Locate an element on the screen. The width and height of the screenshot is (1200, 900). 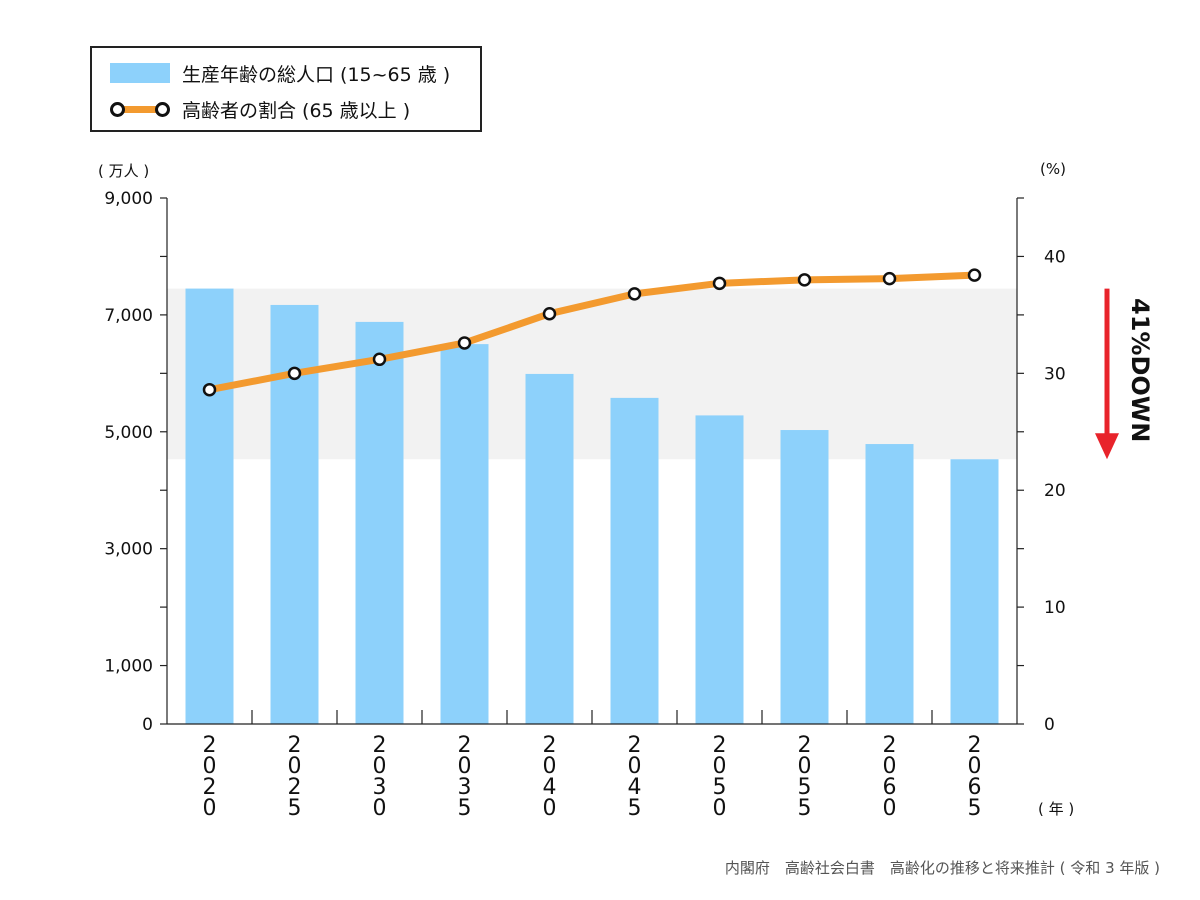
annotation-41-down: 41%DOWN is located at coordinates (1140, 370).